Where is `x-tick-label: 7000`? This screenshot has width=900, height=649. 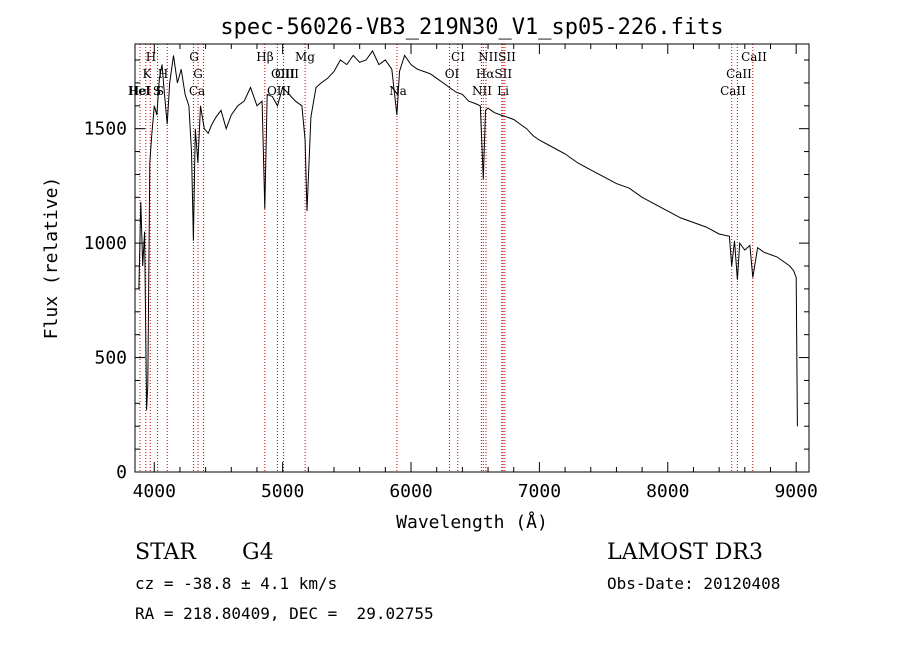 x-tick-label: 7000 is located at coordinates (539, 491).